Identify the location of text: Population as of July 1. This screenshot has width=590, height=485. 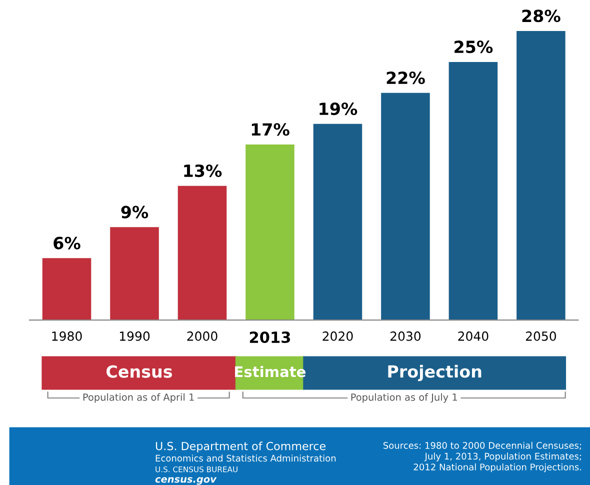
(404, 398).